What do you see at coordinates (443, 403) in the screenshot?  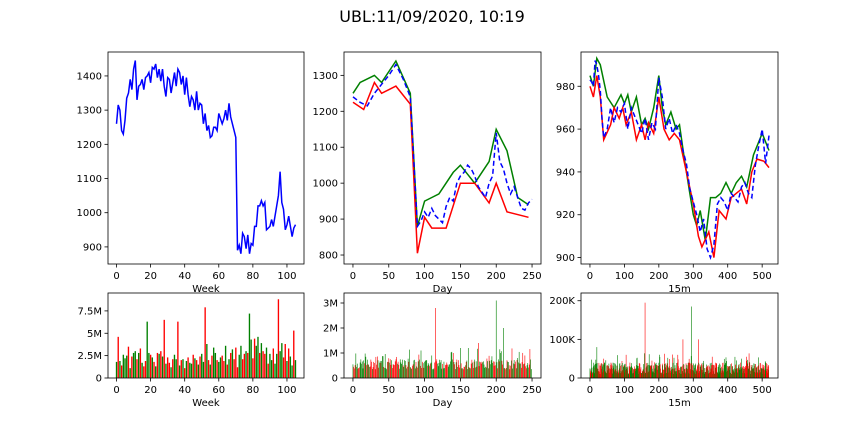 I see `x-axis-label: Day` at bounding box center [443, 403].